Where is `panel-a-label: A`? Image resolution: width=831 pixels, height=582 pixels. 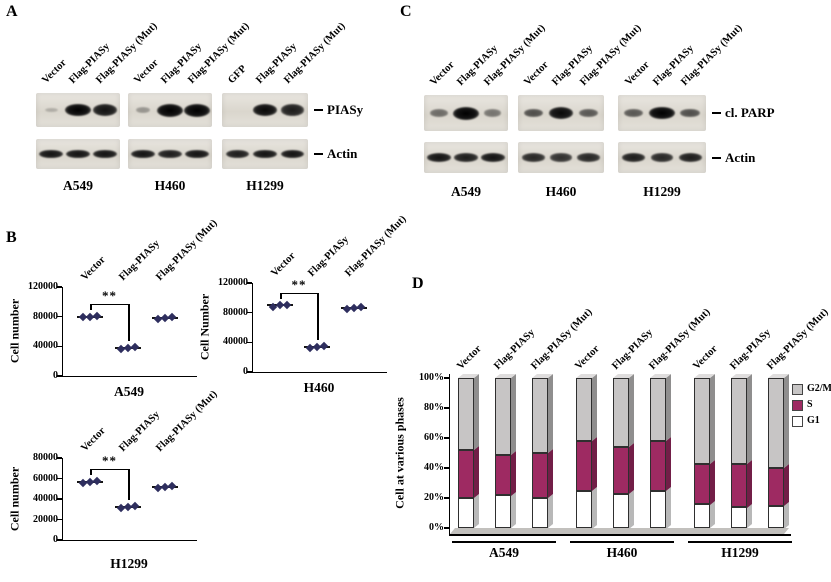
panel-a-label: A is located at coordinates (12, 11).